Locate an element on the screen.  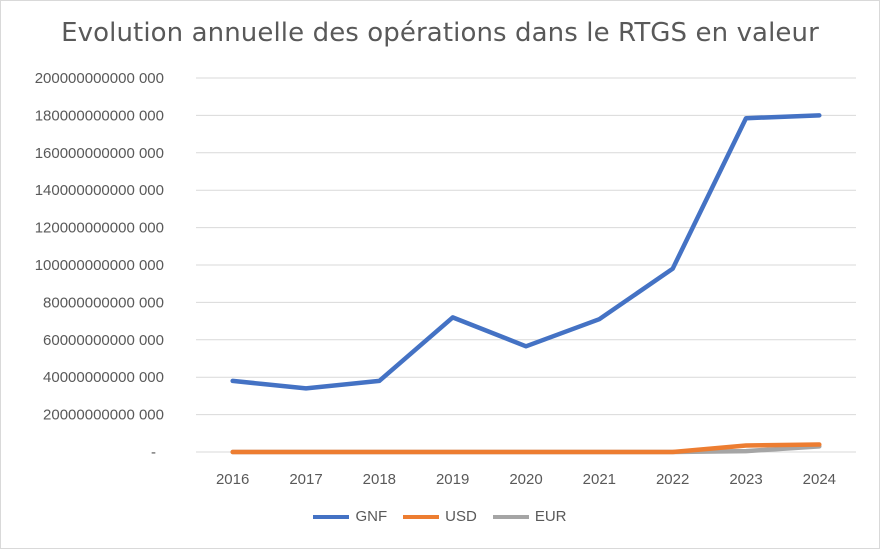
y-tick-label: - is located at coordinates (153, 452).